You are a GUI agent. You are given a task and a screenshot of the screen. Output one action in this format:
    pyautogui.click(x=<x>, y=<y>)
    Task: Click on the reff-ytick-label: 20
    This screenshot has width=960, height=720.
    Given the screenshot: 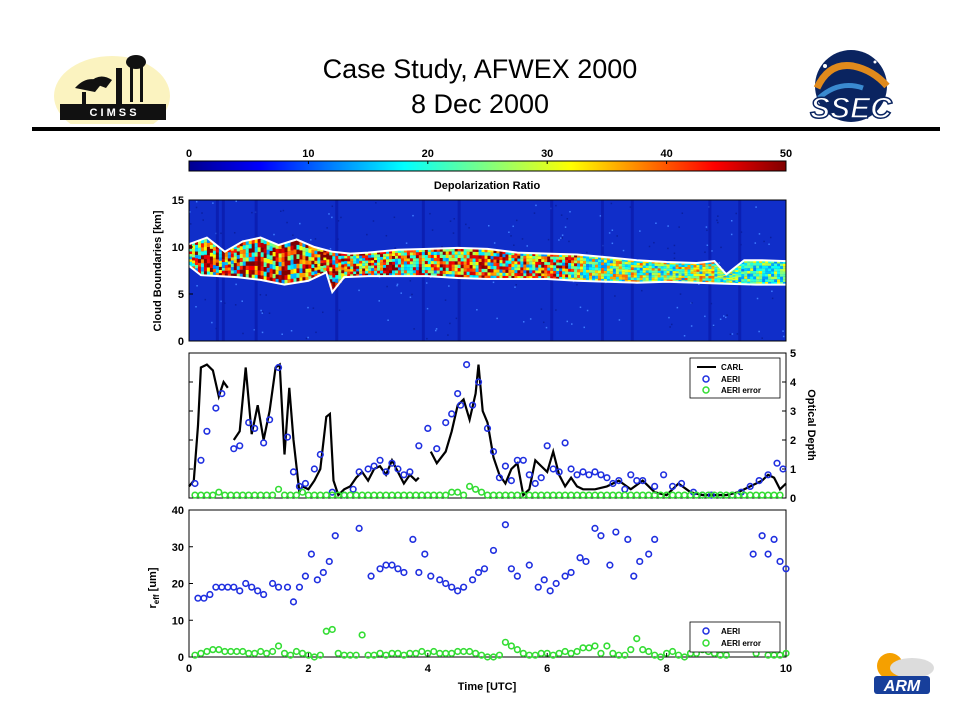 What is the action you would take?
    pyautogui.click(x=178, y=585)
    